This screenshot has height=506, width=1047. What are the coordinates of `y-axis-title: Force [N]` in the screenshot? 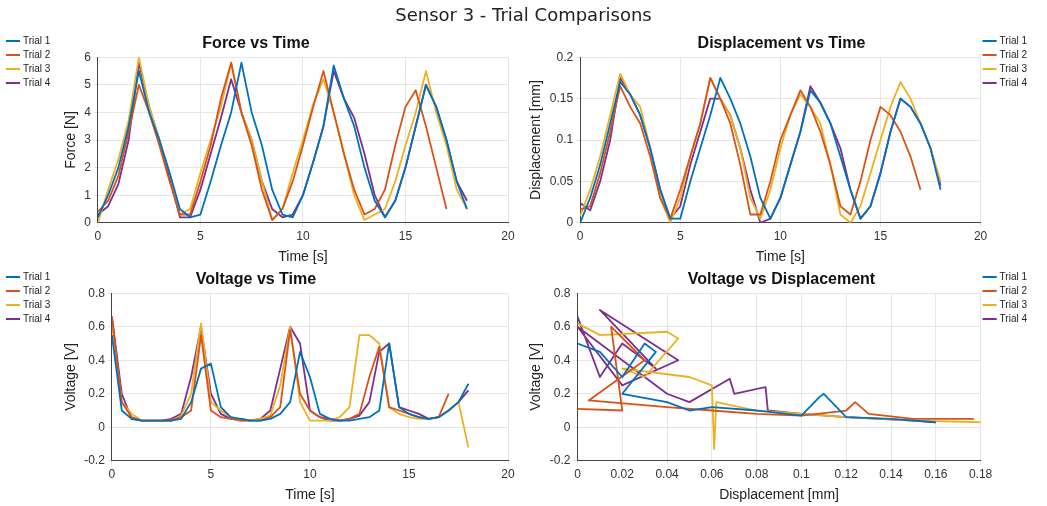 It's located at (69, 140).